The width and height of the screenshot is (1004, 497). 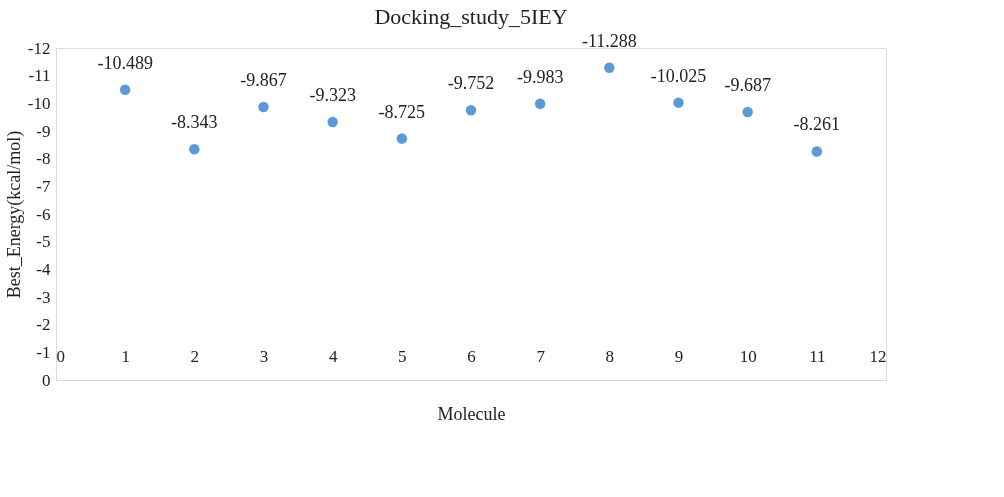 I want to click on data-label: -9.752, so click(x=471, y=83).